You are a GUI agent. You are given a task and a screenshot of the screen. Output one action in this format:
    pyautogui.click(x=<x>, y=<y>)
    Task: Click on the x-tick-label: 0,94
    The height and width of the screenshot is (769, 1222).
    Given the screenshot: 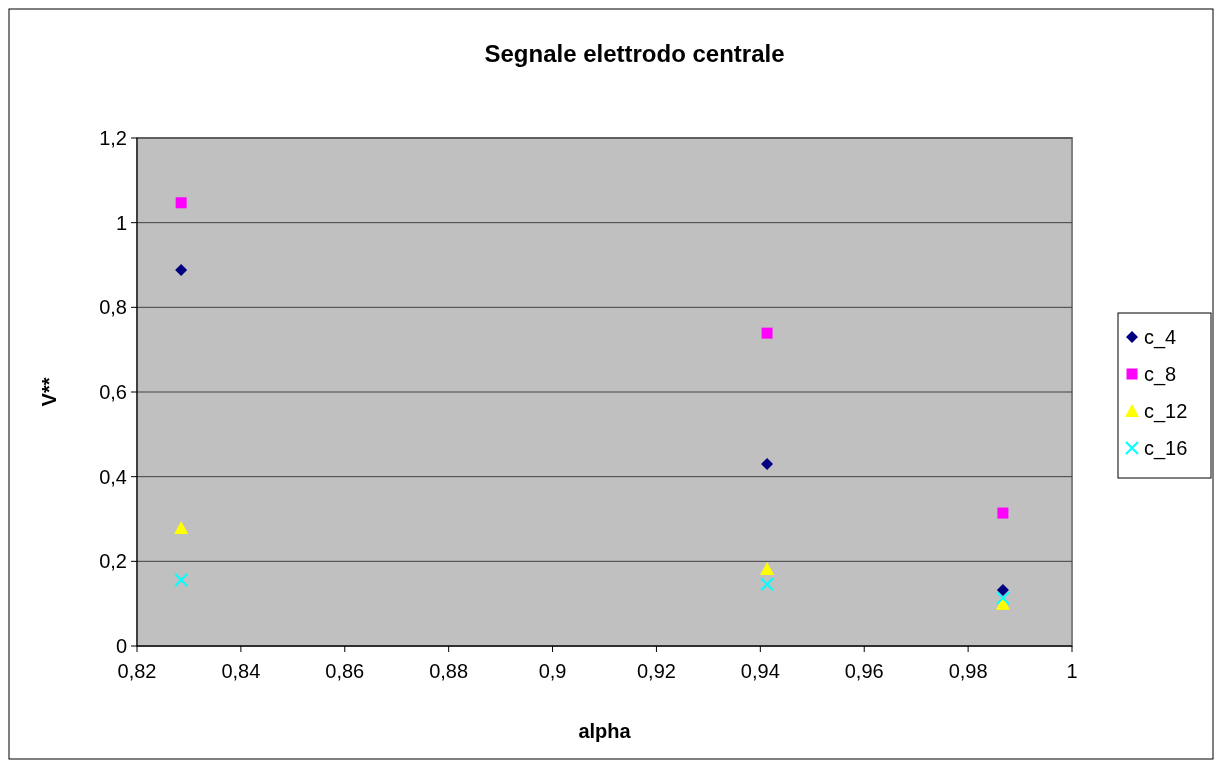 What is the action you would take?
    pyautogui.click(x=760, y=671)
    